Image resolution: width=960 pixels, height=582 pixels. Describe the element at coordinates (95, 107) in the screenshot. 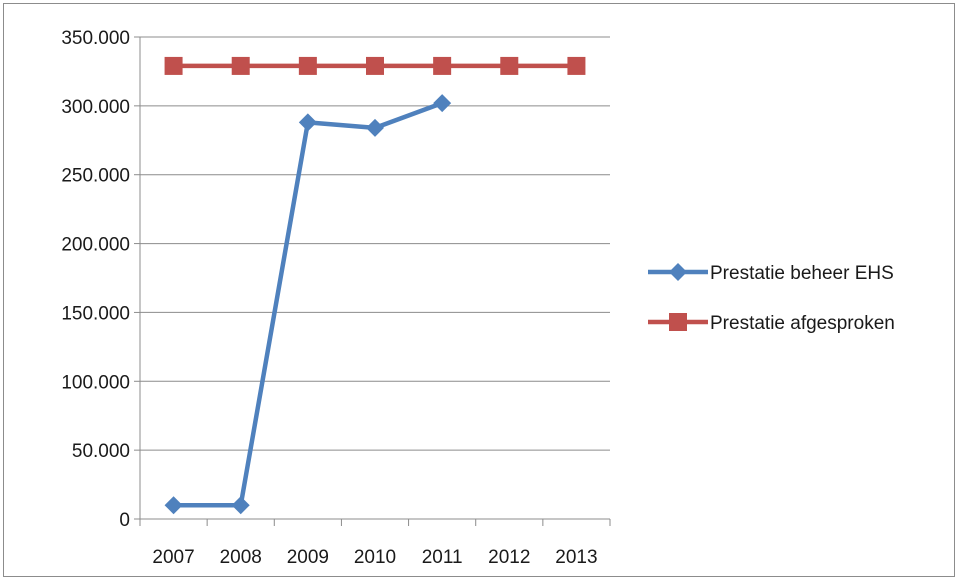

I see `y-tick-label: 300.000` at that location.